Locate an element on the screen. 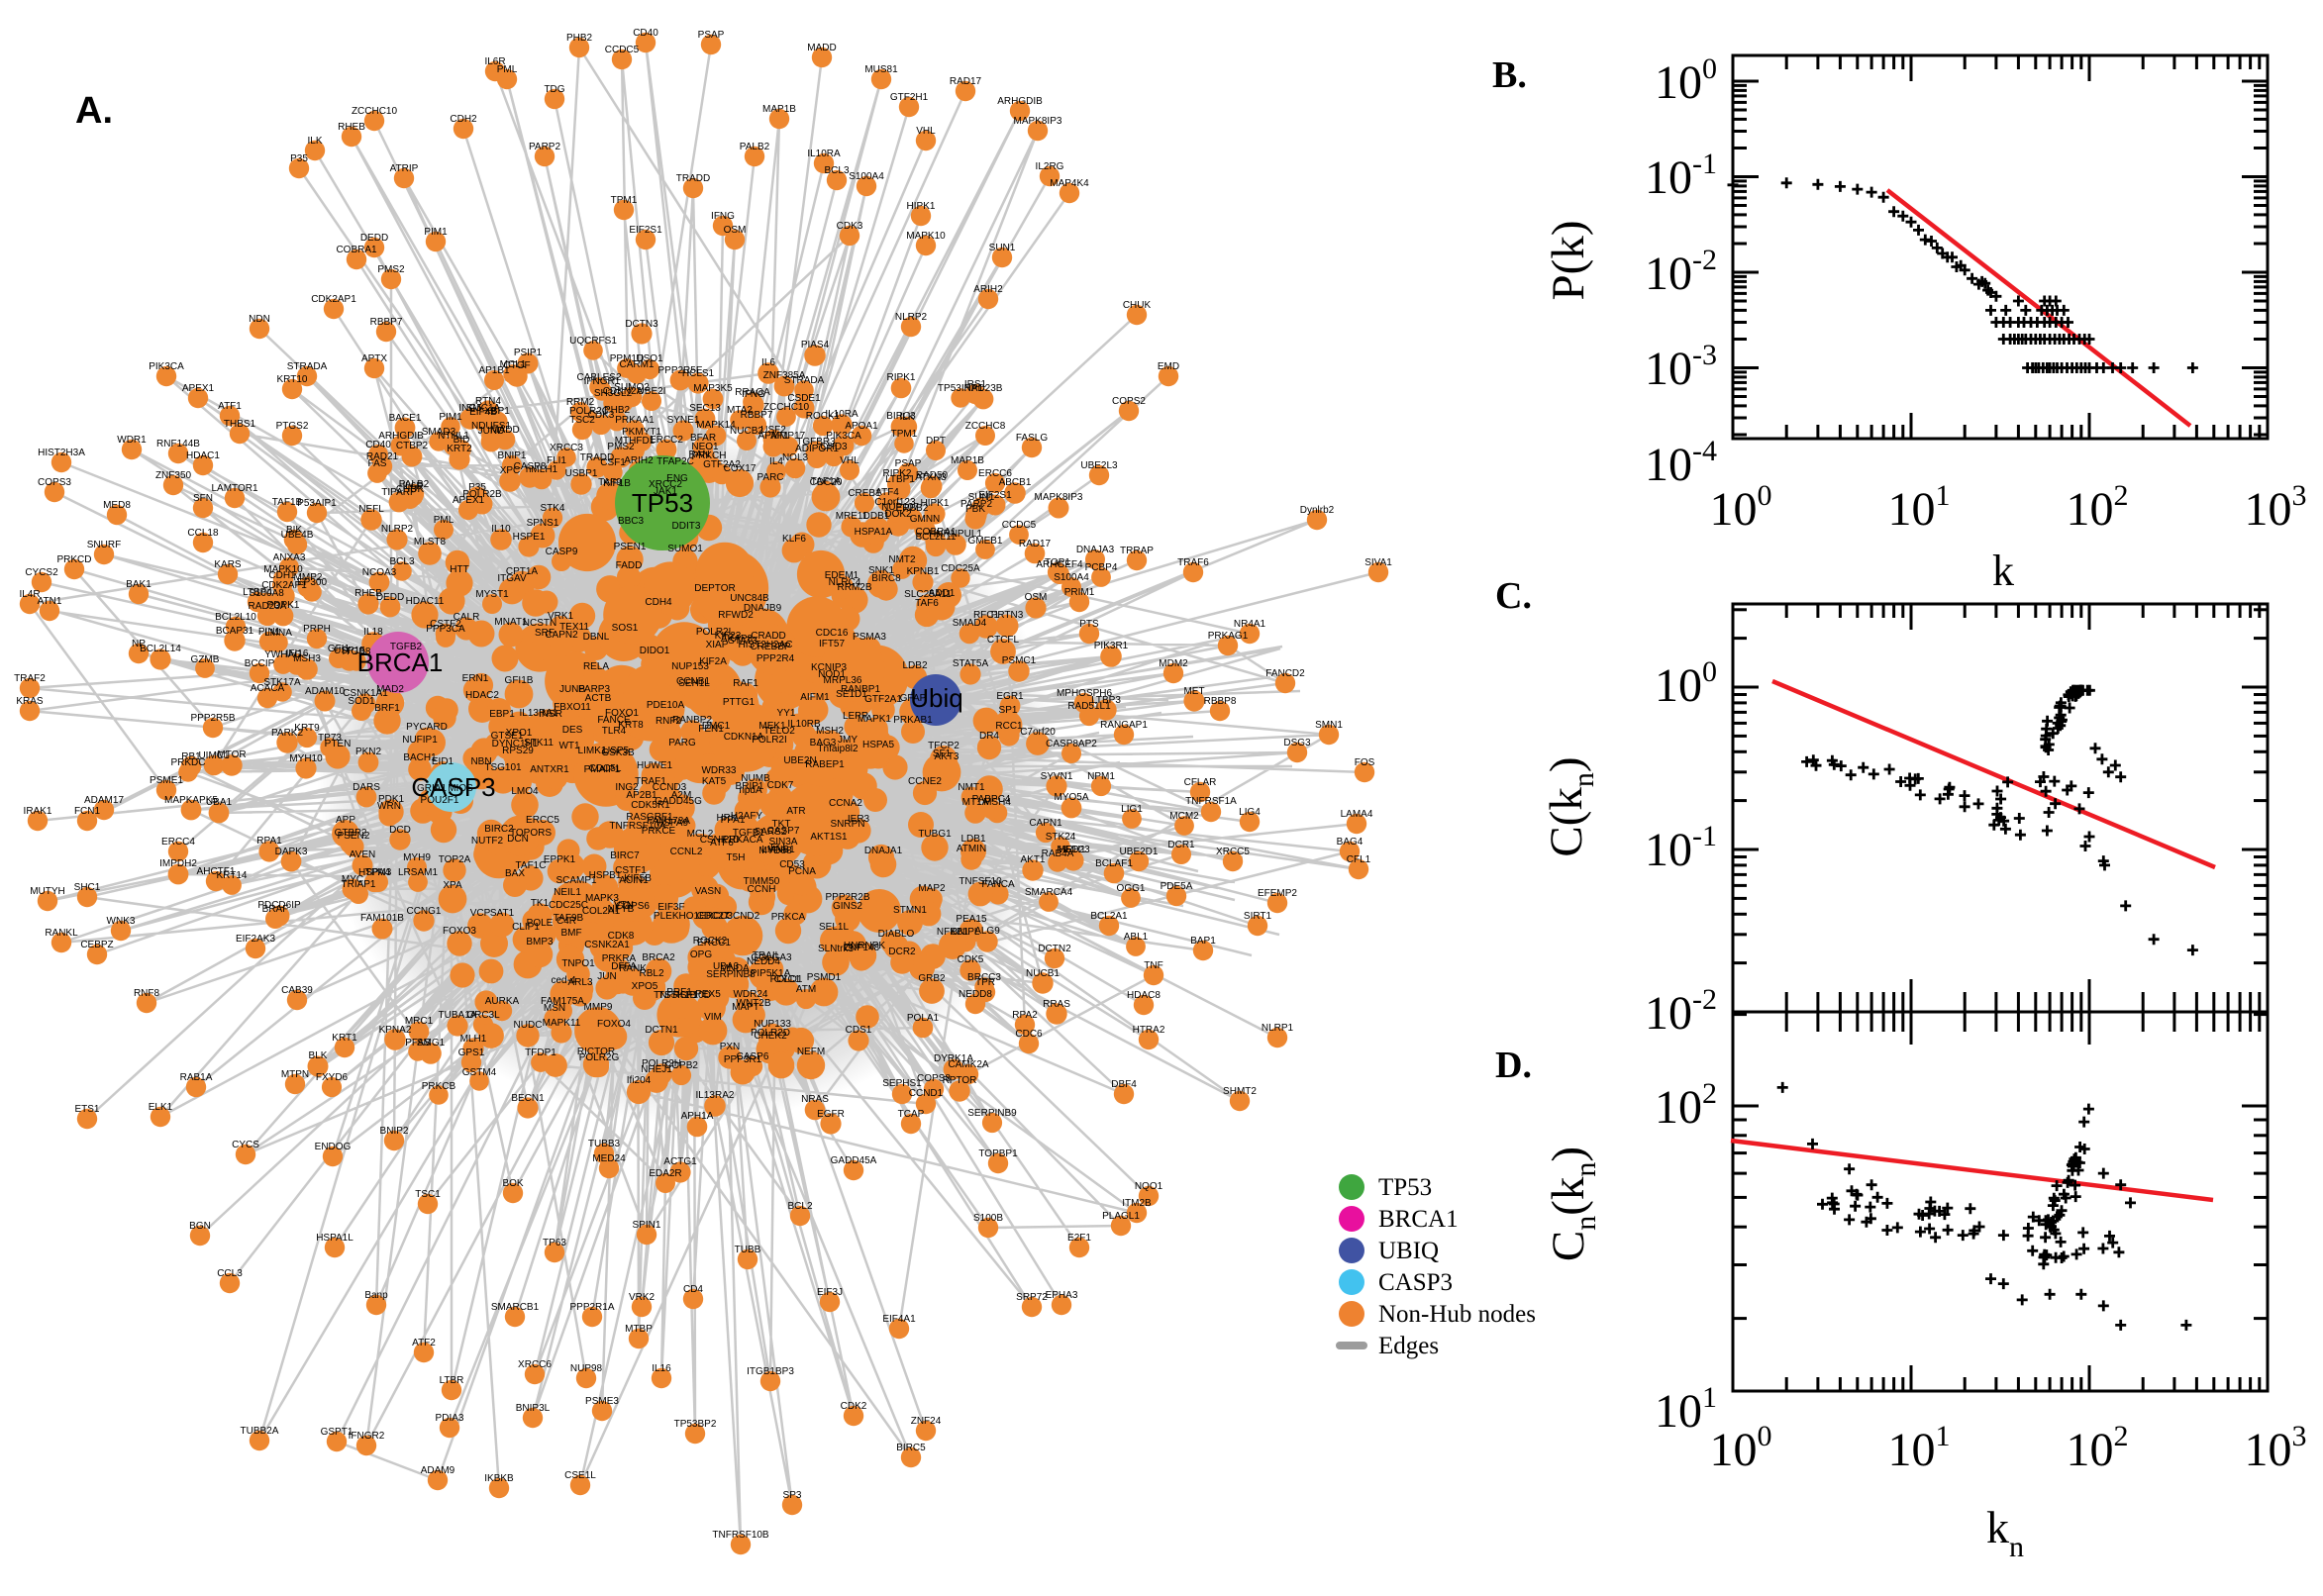 Image resolution: width=2323 pixels, height=1596 pixels. svg-text: MYH9 is located at coordinates (417, 857).